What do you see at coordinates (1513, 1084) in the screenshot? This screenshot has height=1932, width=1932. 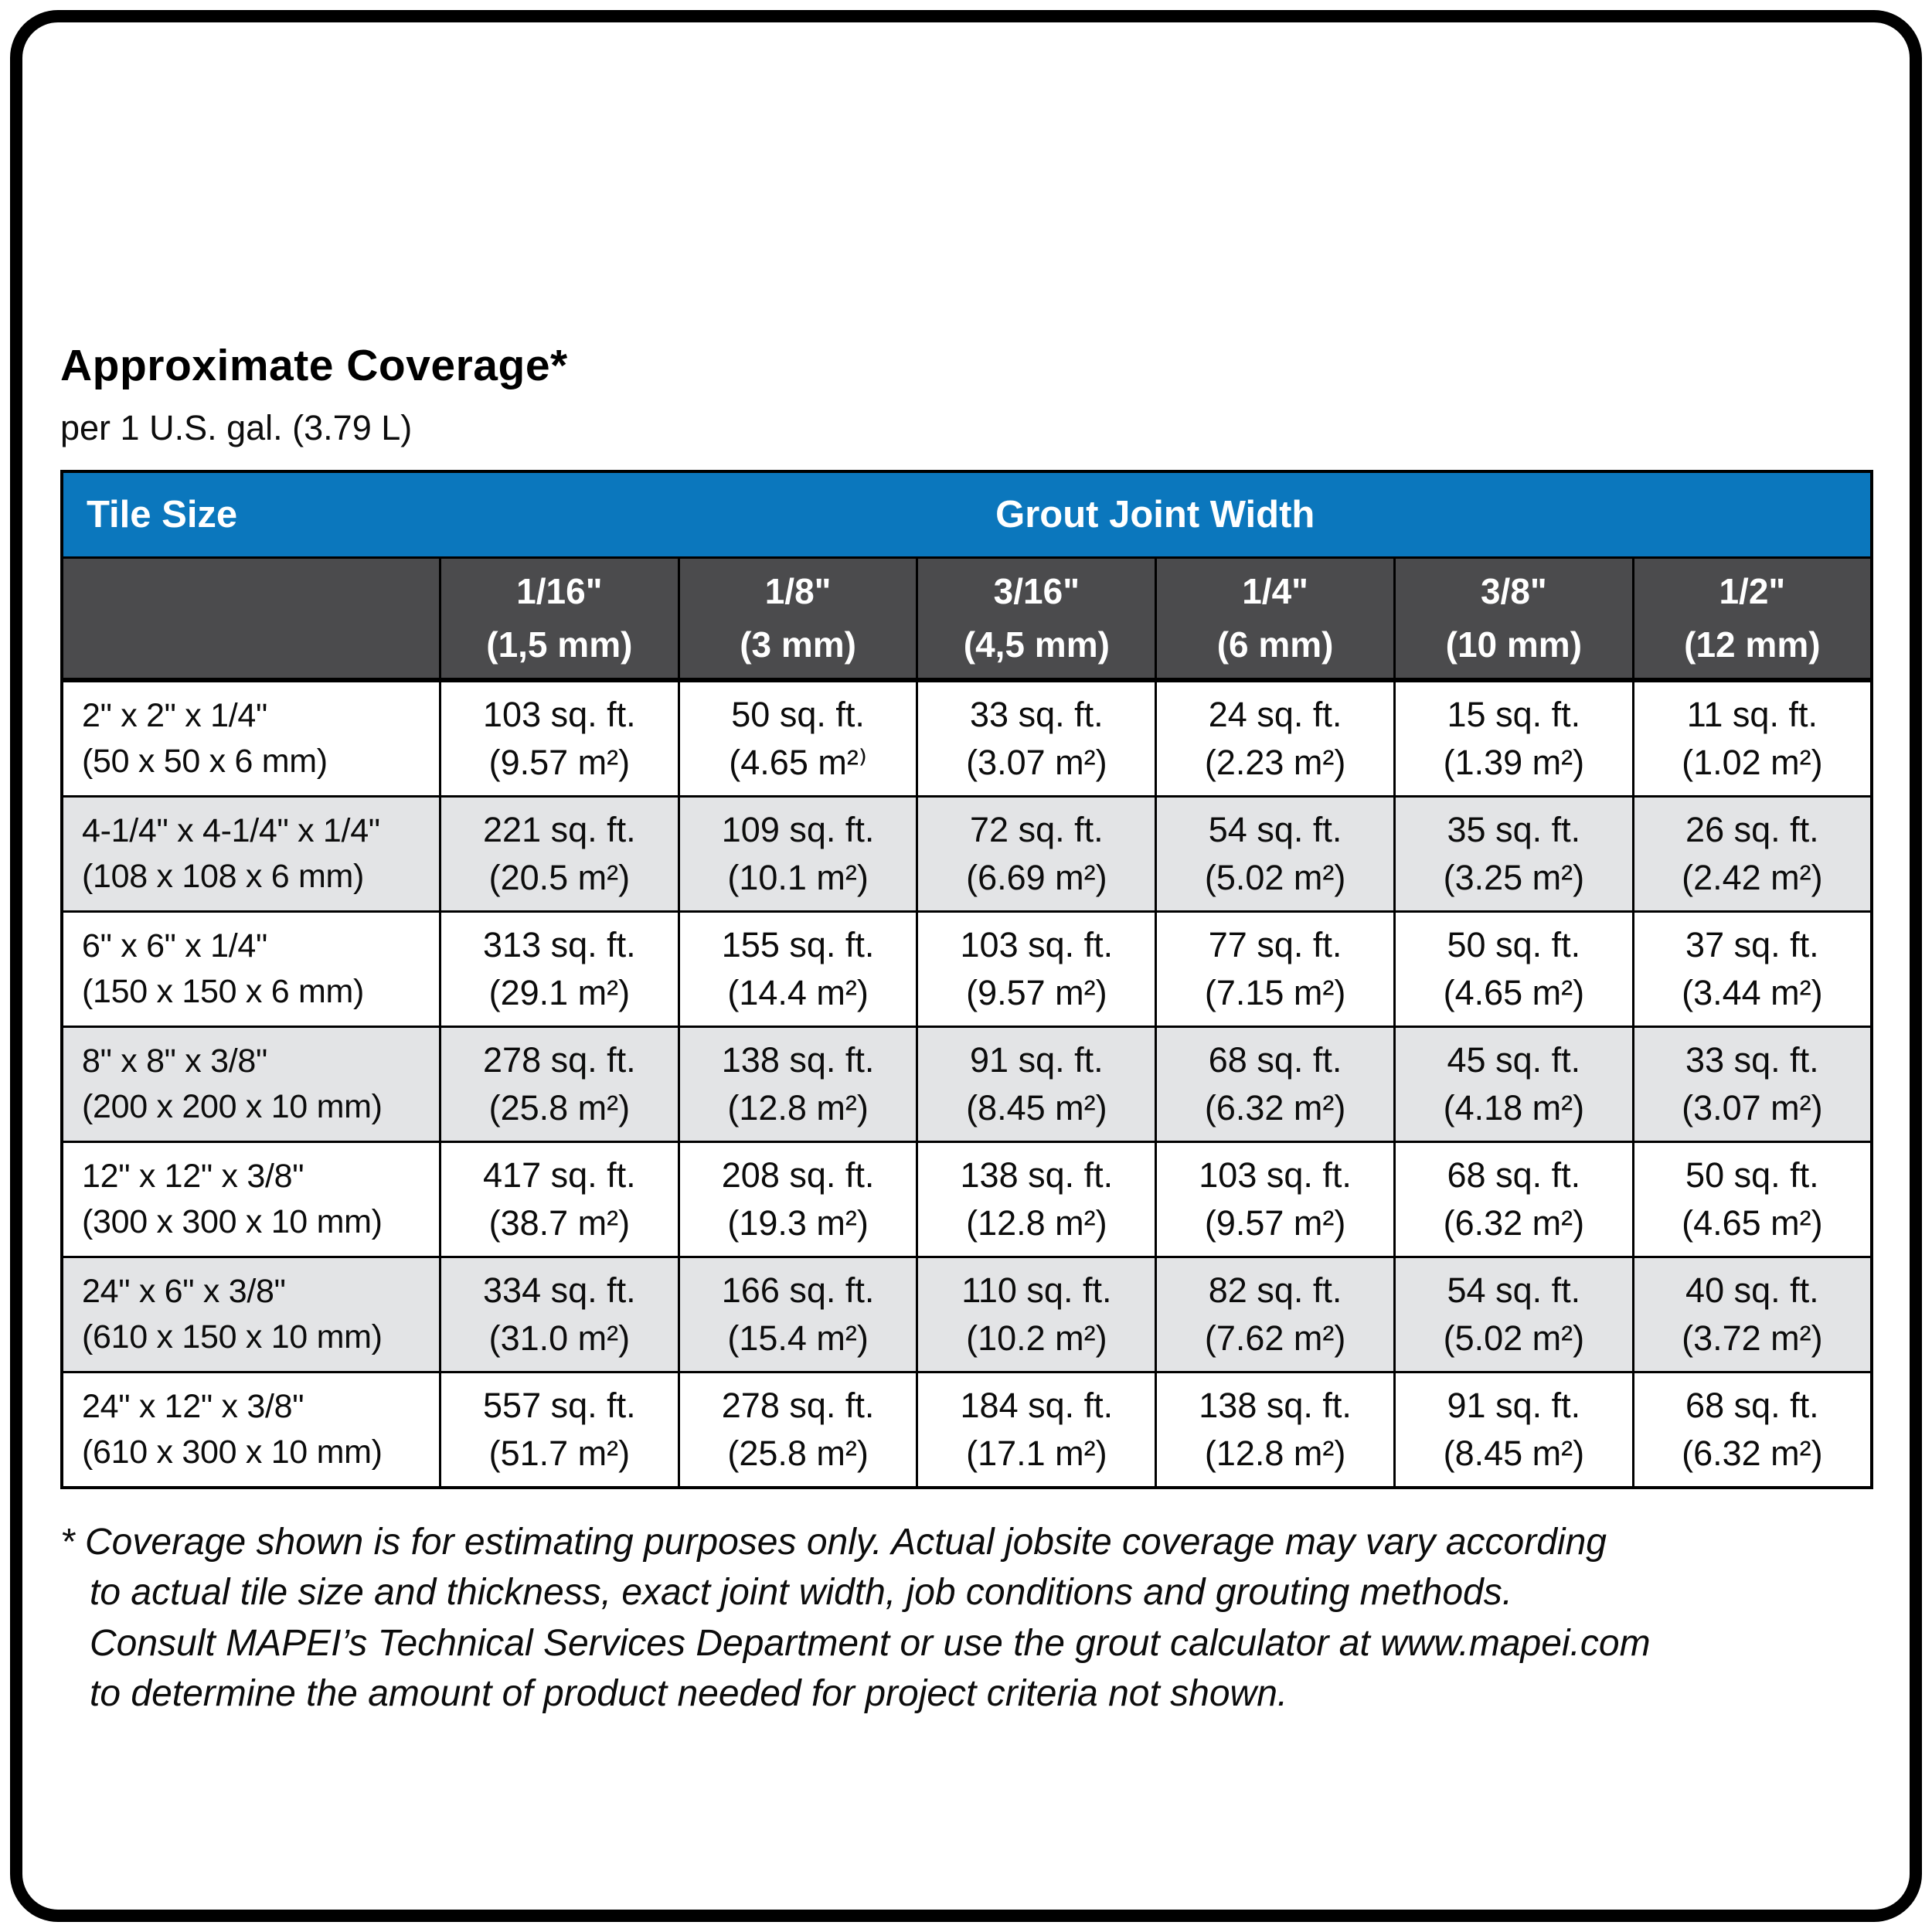 I see `coverage-cell: 45 sq. ft. (4.18 m²)` at bounding box center [1513, 1084].